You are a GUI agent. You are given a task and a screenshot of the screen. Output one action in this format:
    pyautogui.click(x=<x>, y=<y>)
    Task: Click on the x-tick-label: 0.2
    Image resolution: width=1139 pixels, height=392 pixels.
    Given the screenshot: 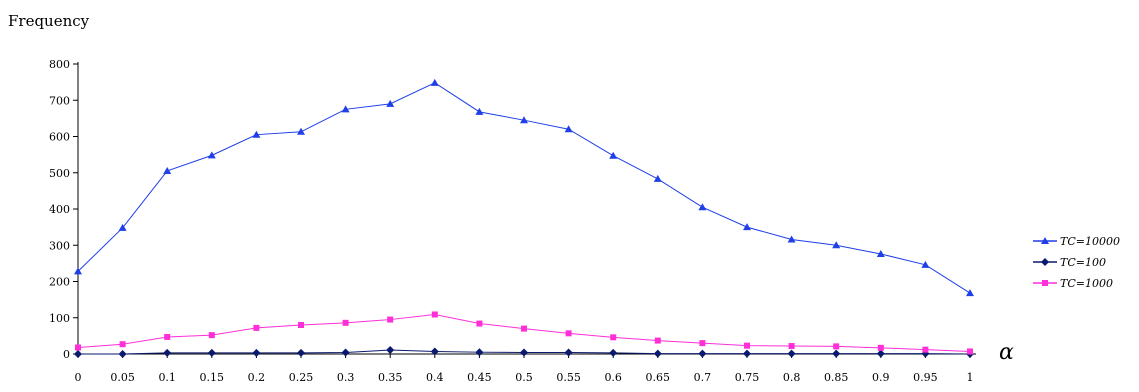 What is the action you would take?
    pyautogui.click(x=257, y=377)
    